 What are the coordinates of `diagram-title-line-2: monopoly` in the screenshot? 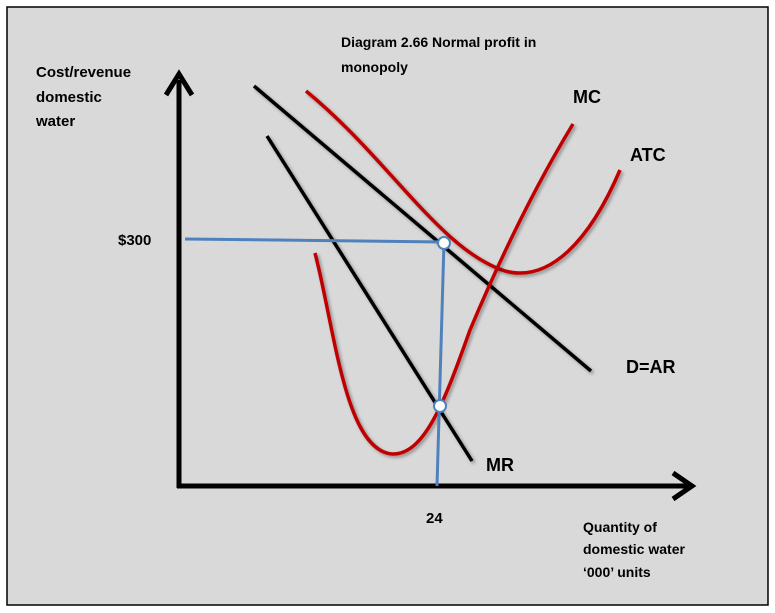 It's located at (374, 67).